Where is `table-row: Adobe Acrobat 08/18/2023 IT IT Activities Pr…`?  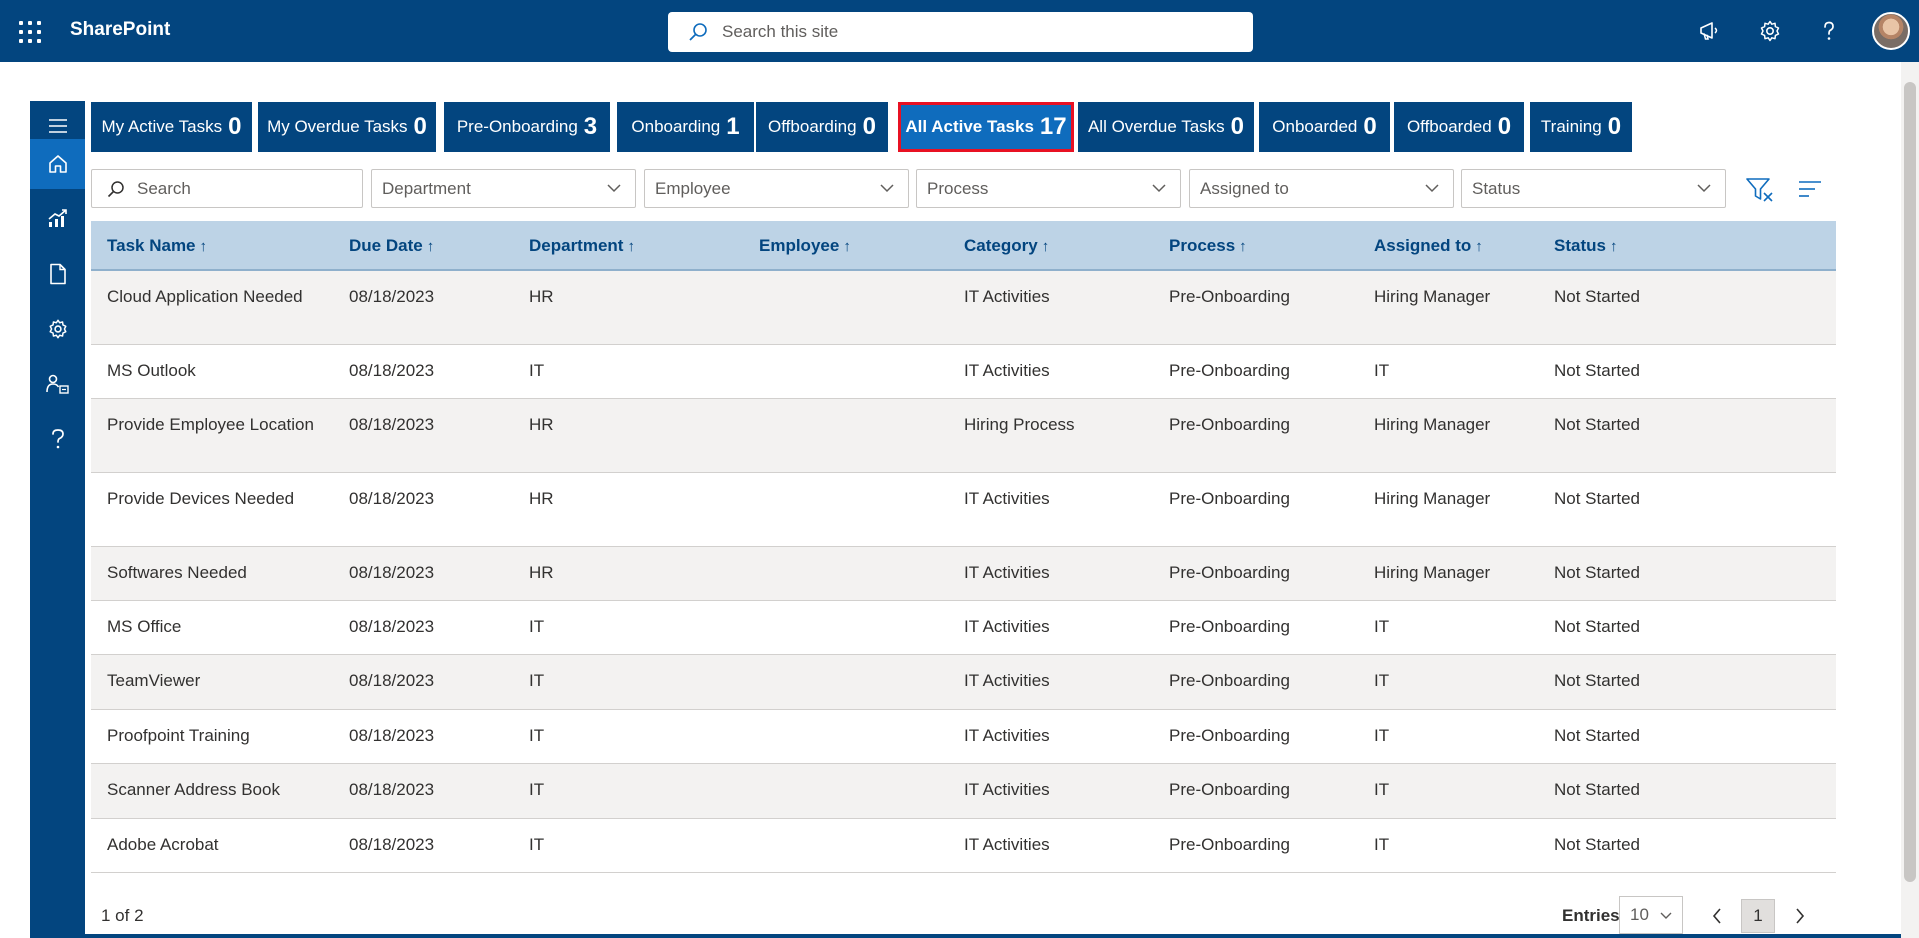
table-row: Adobe Acrobat 08/18/2023 IT IT Activities Pr… is located at coordinates (963, 846).